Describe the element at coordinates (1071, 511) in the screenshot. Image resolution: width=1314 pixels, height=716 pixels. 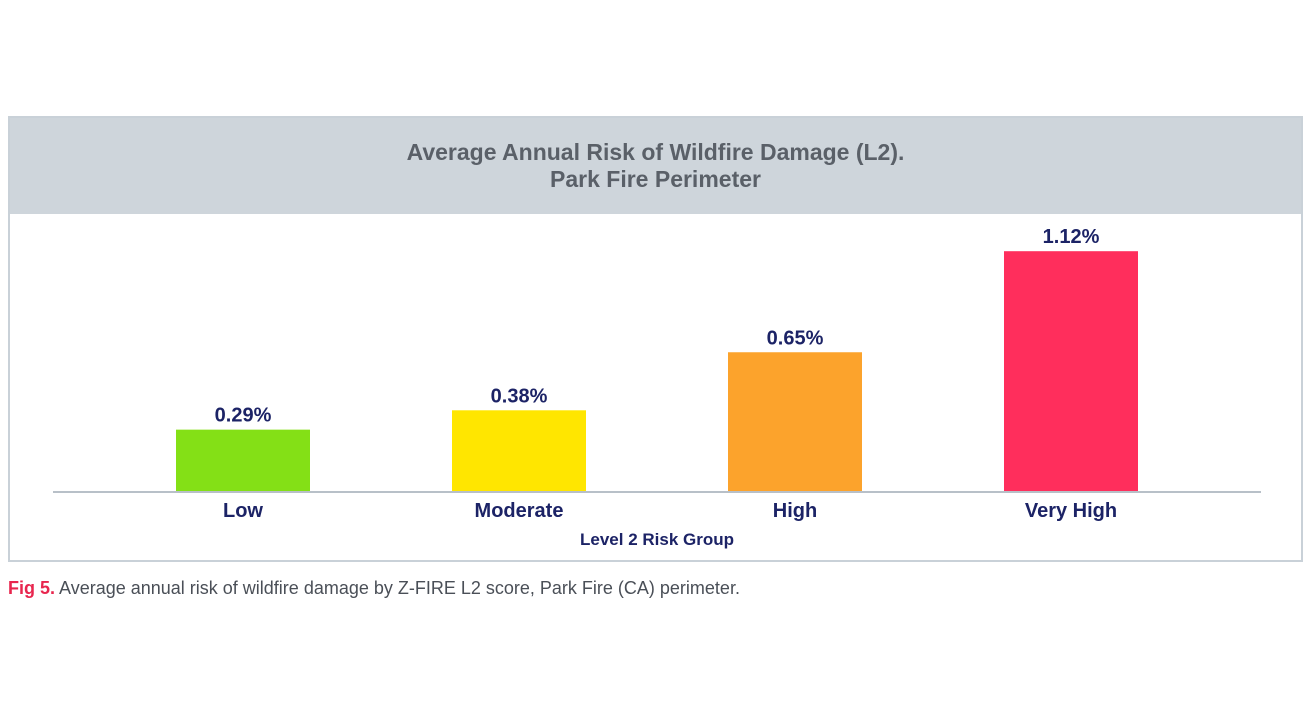
I see `category-label: Very High` at that location.